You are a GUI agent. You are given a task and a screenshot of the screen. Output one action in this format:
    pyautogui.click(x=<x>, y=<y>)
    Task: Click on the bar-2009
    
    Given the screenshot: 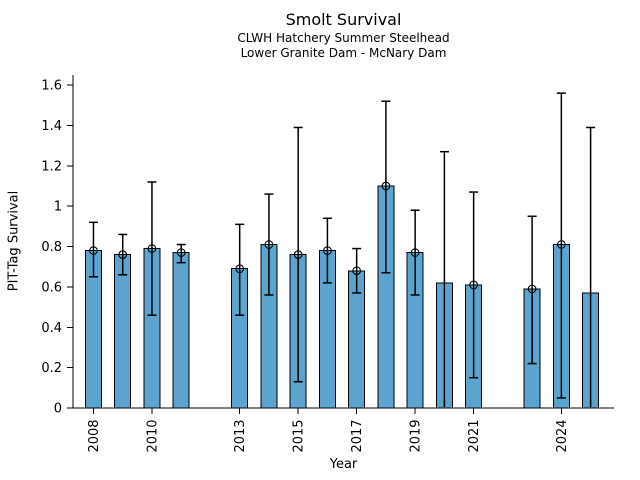 What is the action you would take?
    pyautogui.click(x=123, y=331)
    